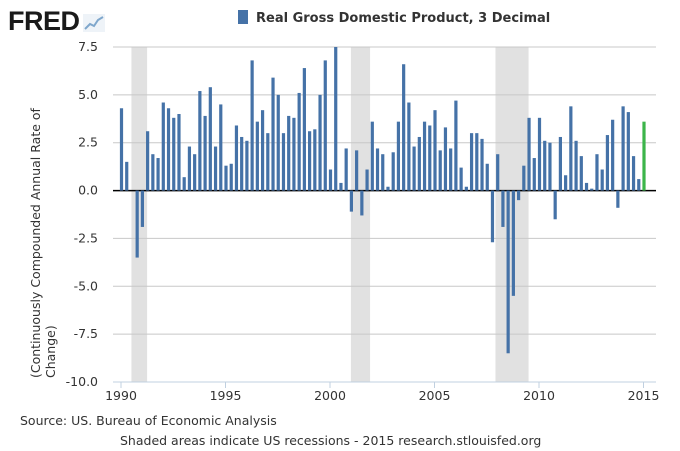 The width and height of the screenshot is (680, 451). I want to click on y-tick-label: -10.0, so click(82, 381).